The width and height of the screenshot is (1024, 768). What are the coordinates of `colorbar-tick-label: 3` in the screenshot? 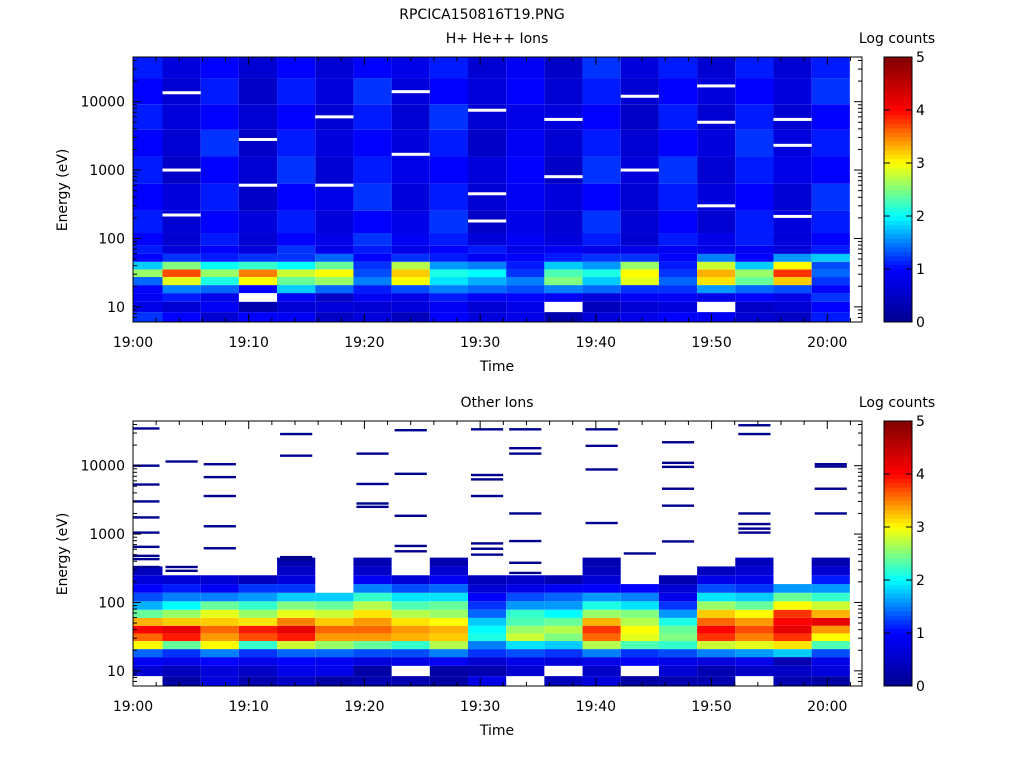 It's located at (920, 528).